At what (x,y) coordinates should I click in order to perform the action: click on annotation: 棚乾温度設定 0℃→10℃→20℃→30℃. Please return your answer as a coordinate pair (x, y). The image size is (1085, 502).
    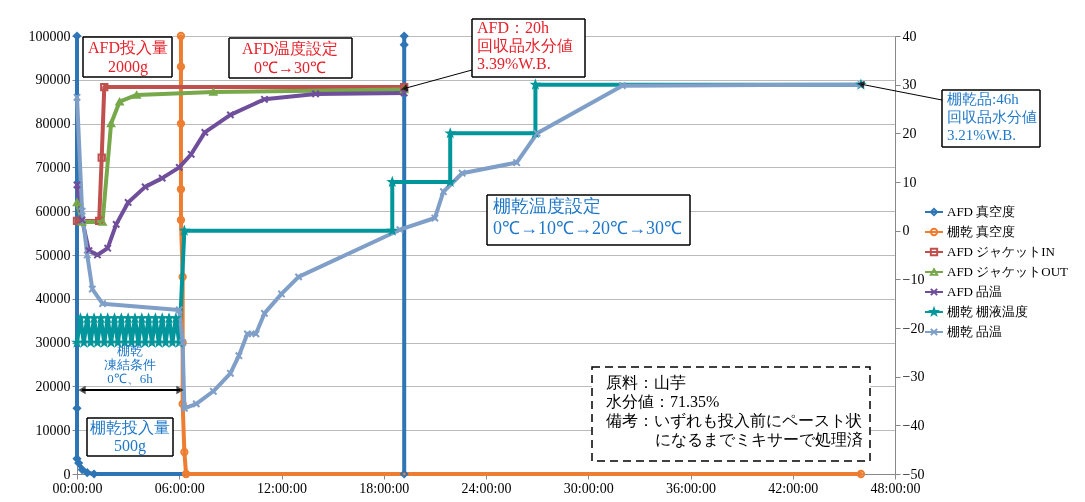
    Looking at the image, I should click on (587, 217).